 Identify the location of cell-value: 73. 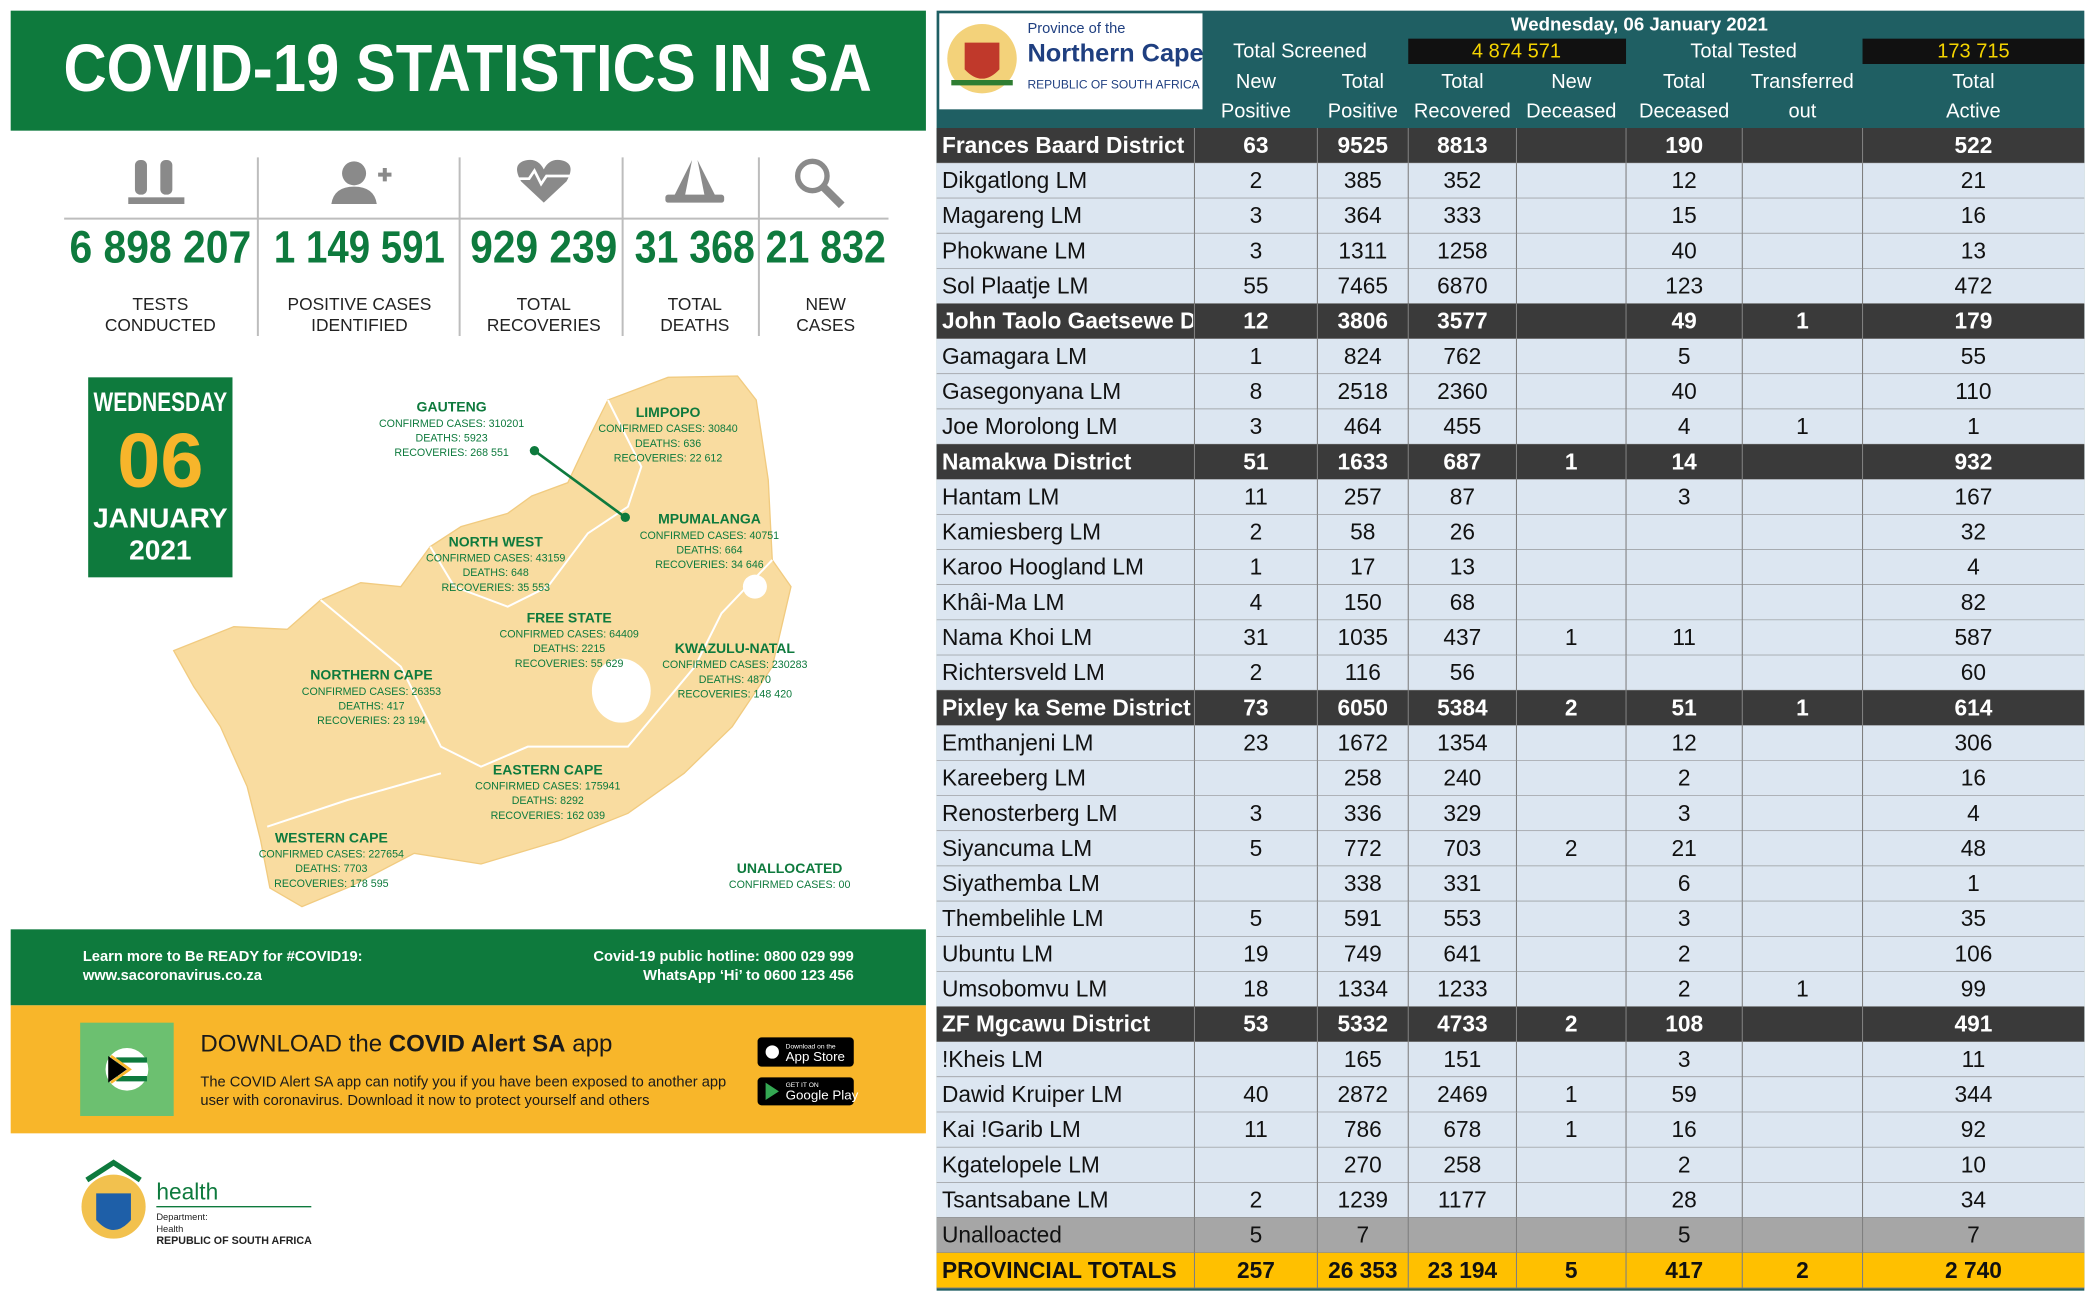
(1255, 707).